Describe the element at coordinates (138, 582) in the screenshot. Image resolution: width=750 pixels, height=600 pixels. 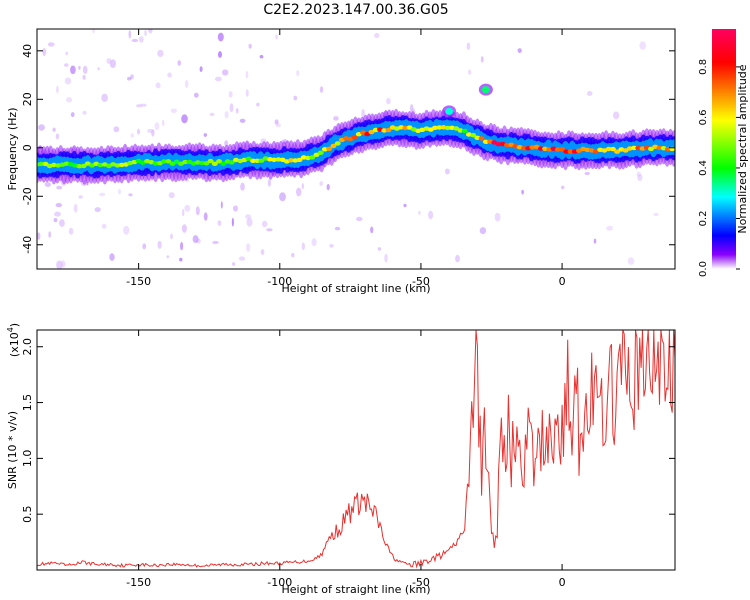
I see `x-tick-label: -150` at that location.